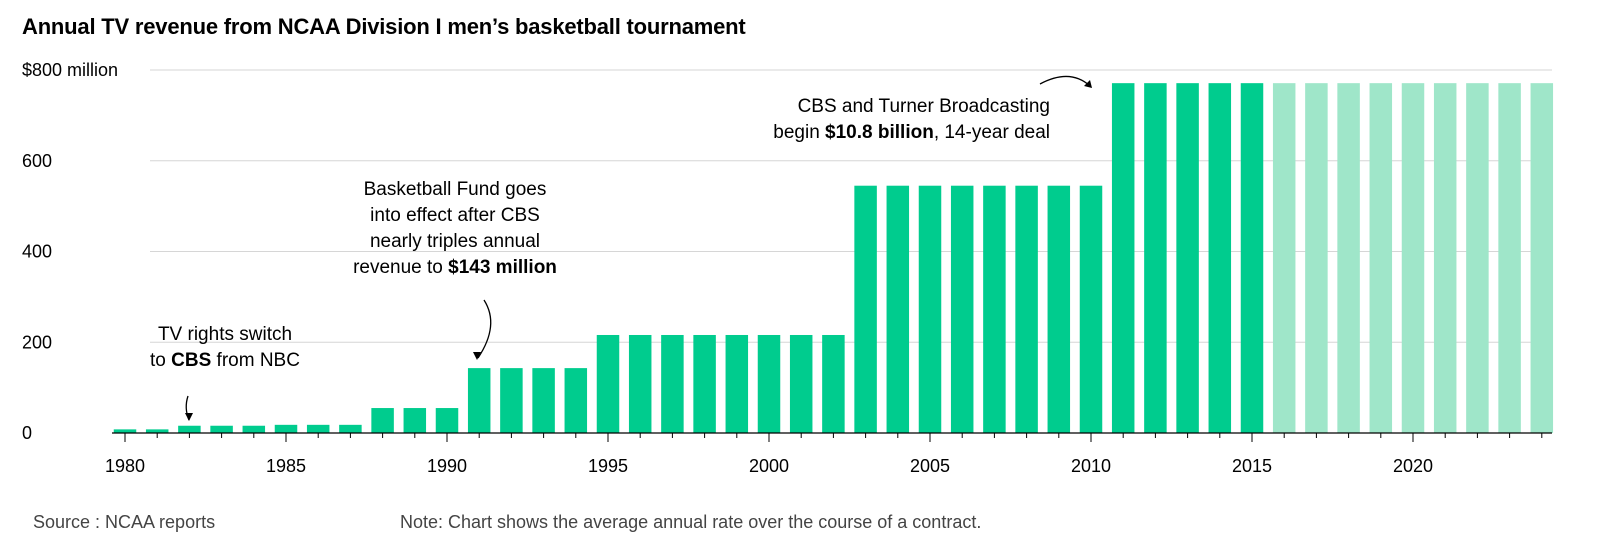  Describe the element at coordinates (37, 252) in the screenshot. I see `y-tick-label: 400` at that location.